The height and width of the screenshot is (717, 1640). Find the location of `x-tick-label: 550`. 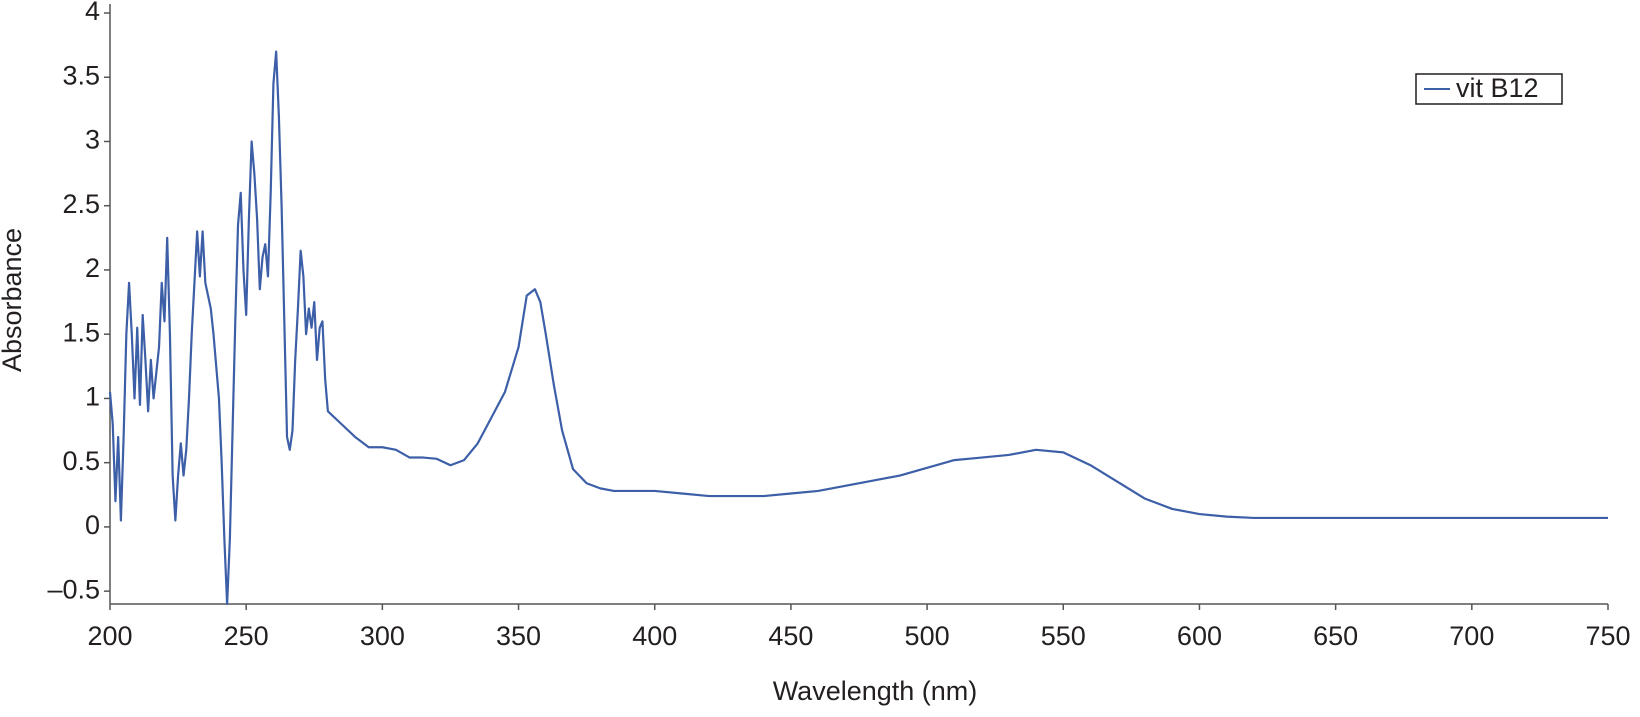

x-tick-label: 550 is located at coordinates (1063, 636).